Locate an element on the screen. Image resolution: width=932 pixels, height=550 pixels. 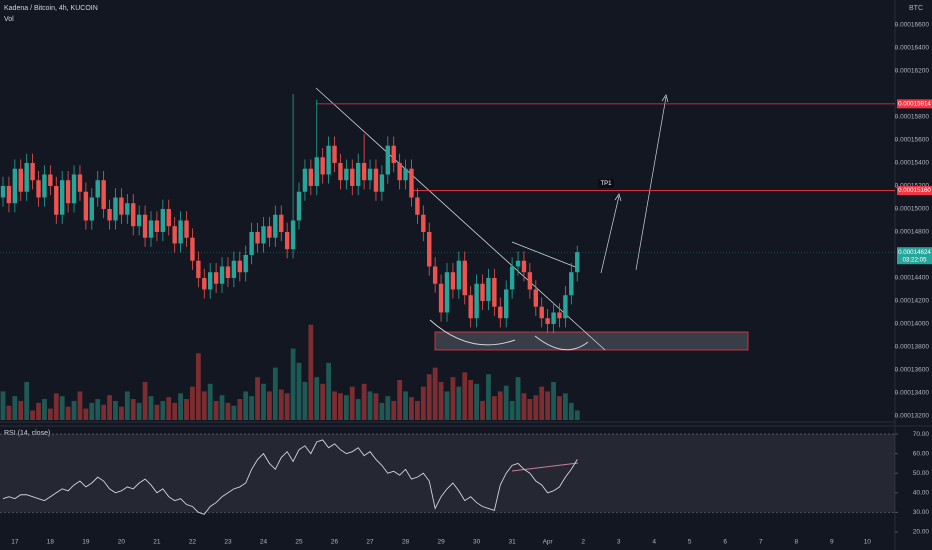
x-tick-label: 17 is located at coordinates (15, 542).